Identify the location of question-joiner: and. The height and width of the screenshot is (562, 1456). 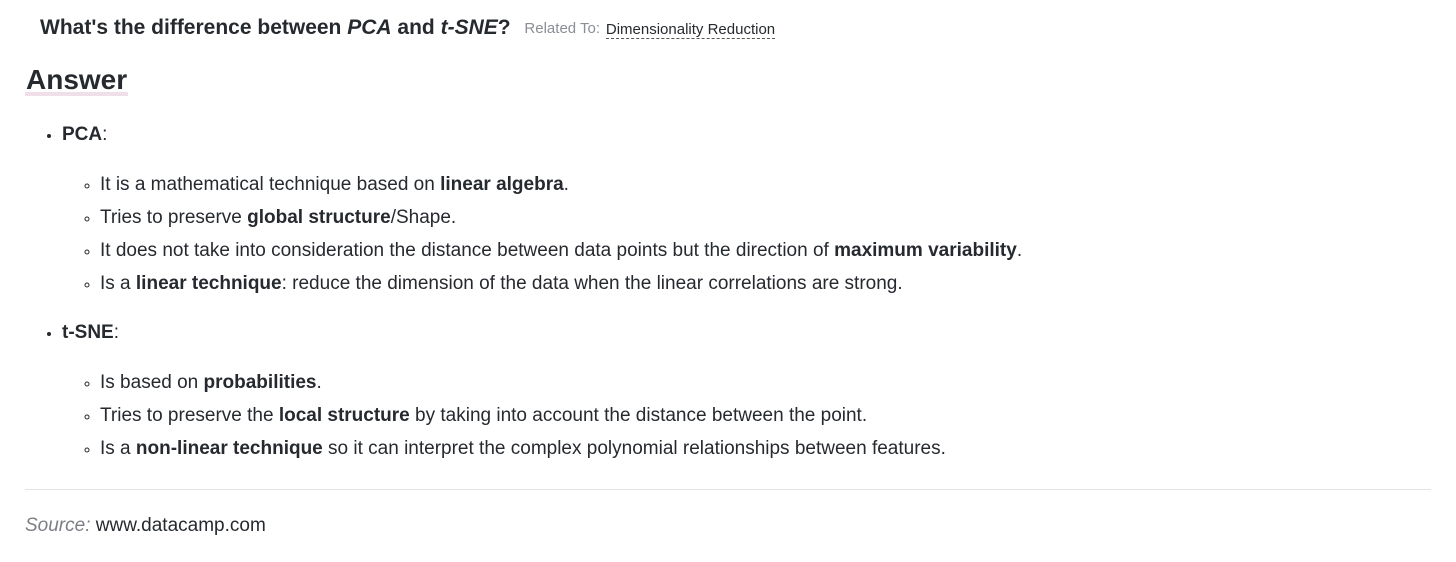
(416, 27).